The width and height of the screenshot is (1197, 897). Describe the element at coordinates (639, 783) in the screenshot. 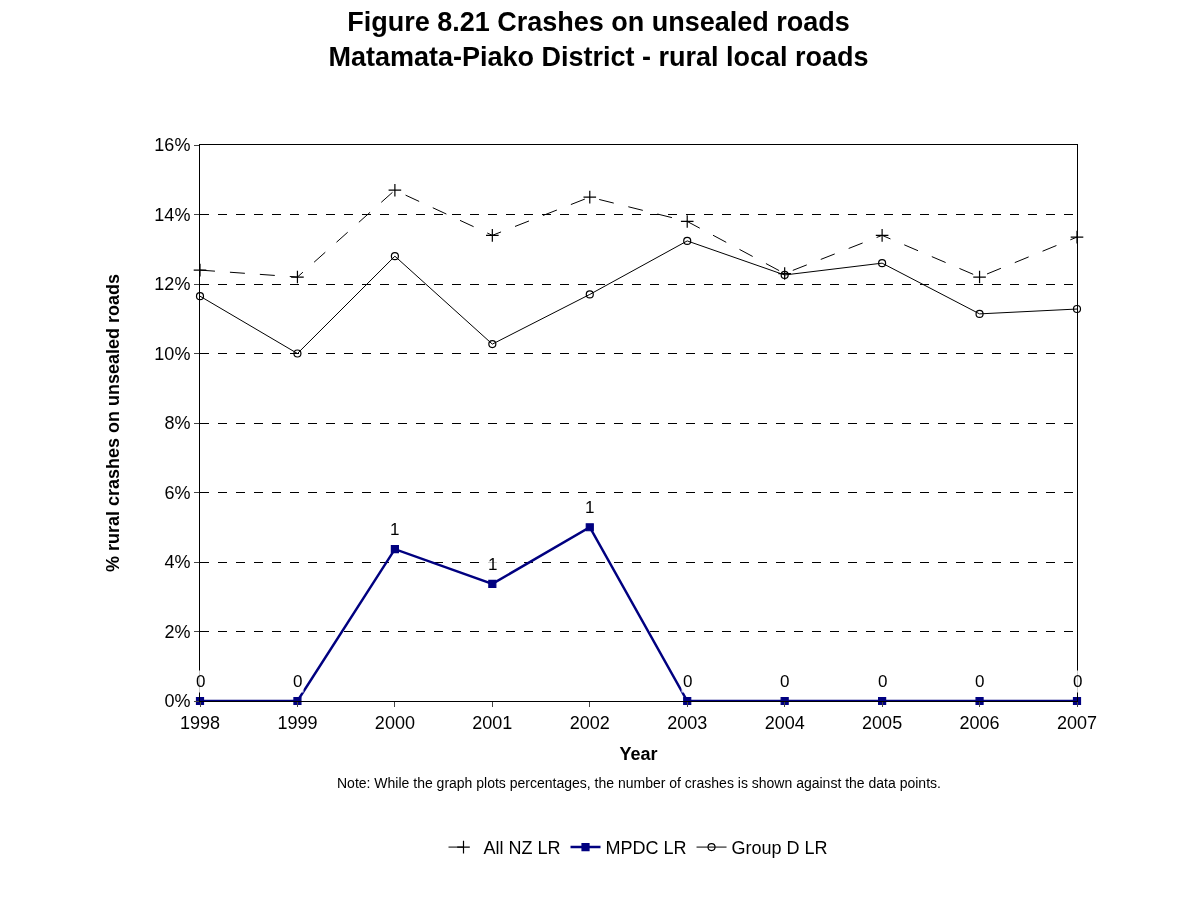

I see `text: Note: While the graph plots percentages, the number of crashes is shown against the data points.` at that location.